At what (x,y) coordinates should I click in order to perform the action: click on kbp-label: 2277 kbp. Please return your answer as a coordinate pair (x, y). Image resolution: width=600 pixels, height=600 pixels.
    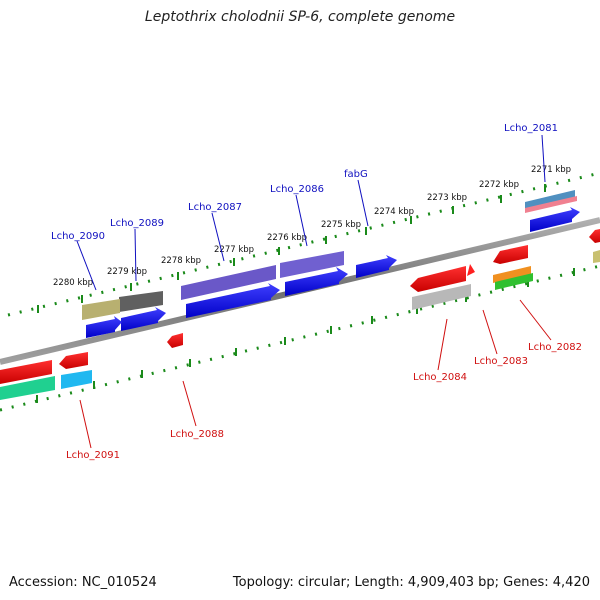
    Looking at the image, I should click on (234, 250).